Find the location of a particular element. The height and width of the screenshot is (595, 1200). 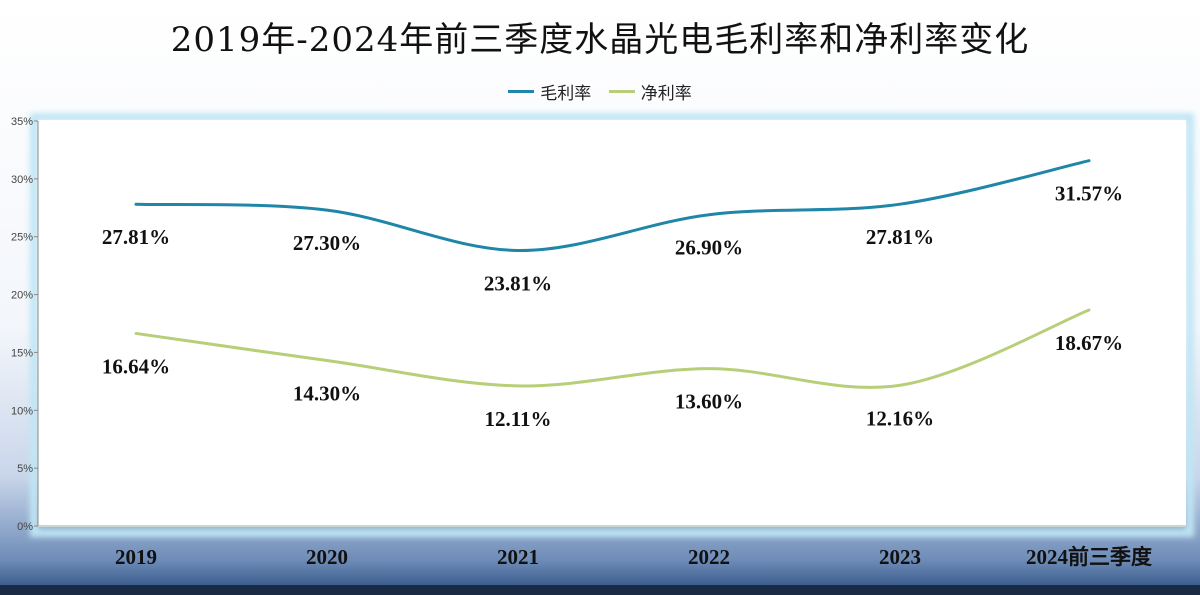

data-label-net-margin: 13.60% is located at coordinates (709, 402).